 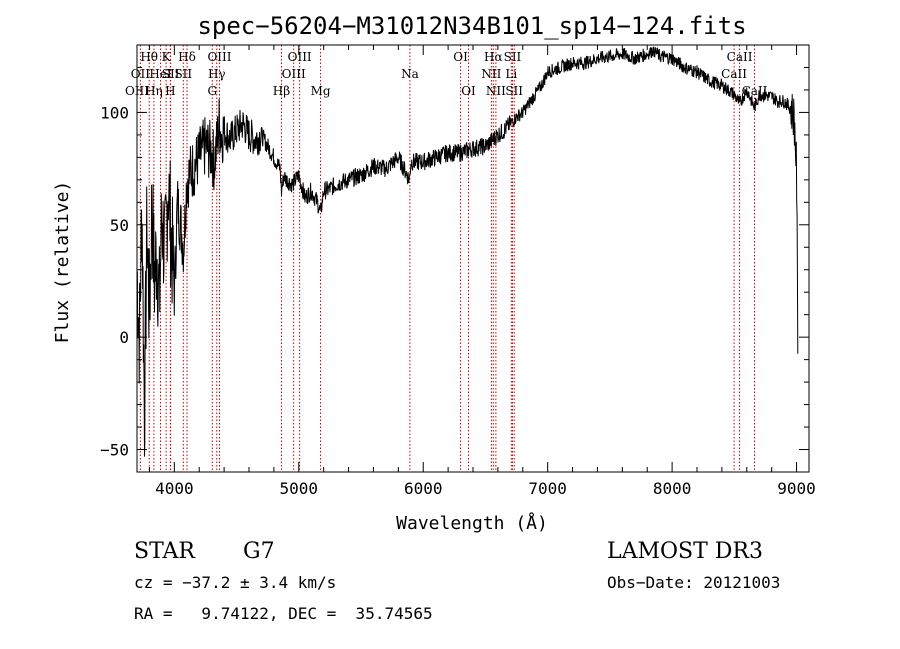 What do you see at coordinates (672, 488) in the screenshot?
I see `x-tick-label-4: 8000` at bounding box center [672, 488].